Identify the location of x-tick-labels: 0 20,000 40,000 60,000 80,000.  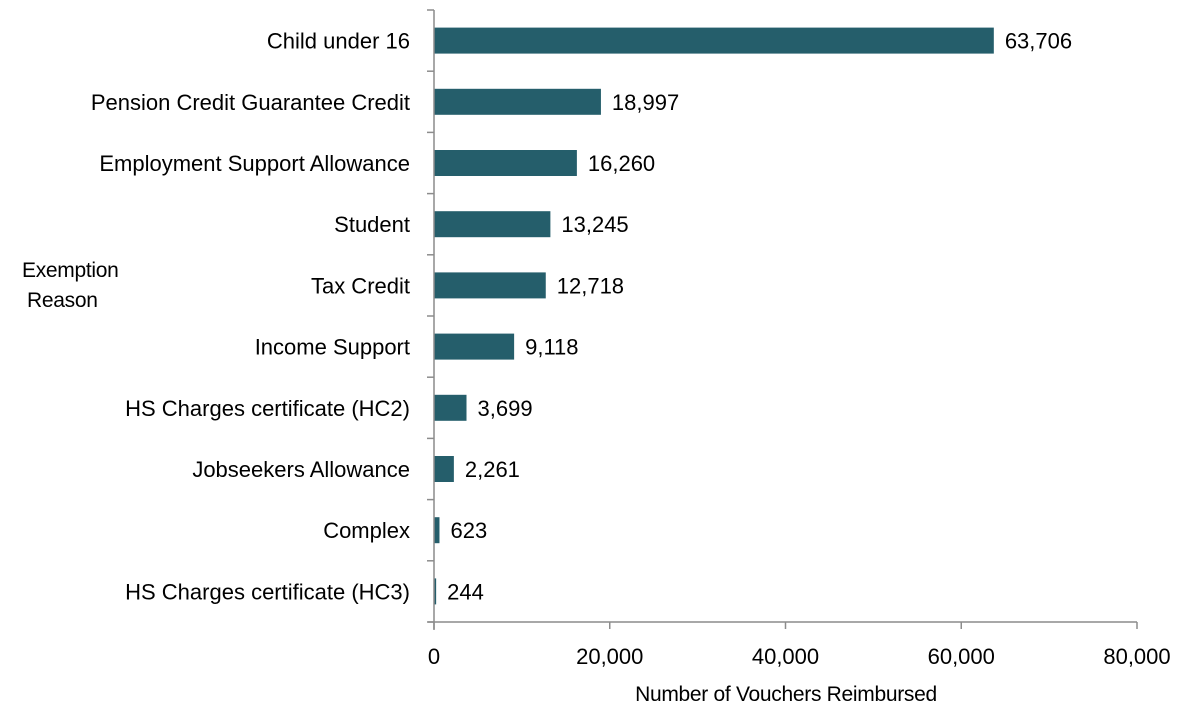
(799, 656).